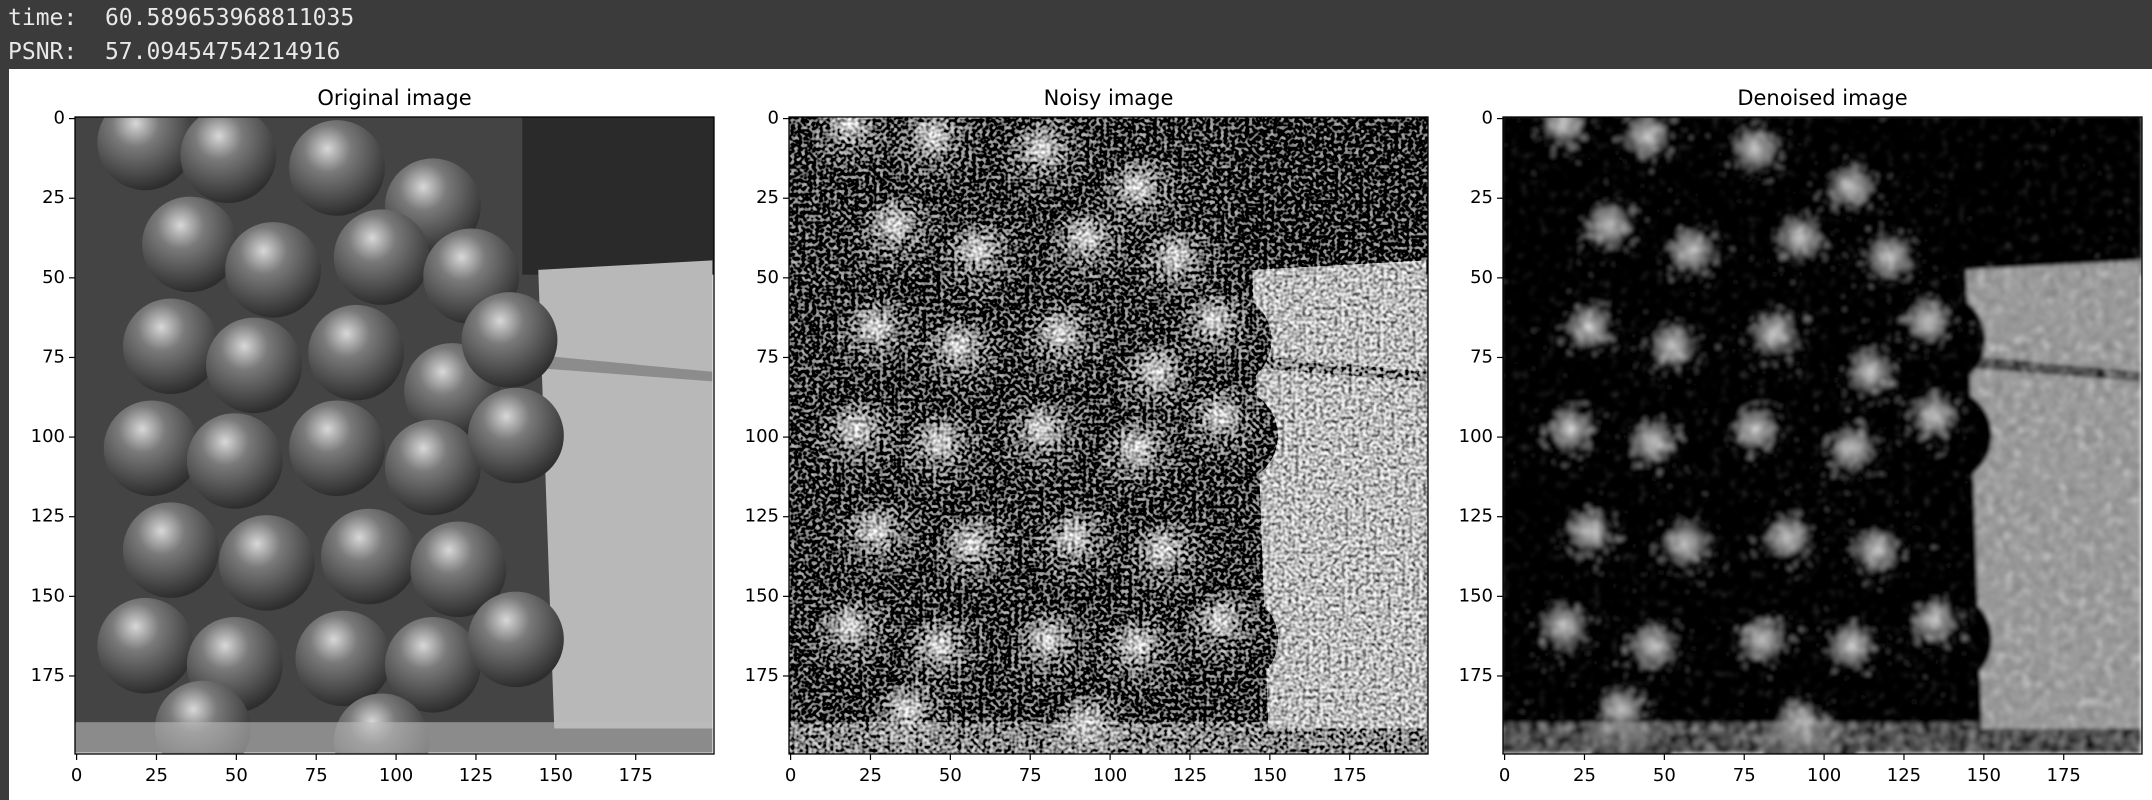 This screenshot has width=2152, height=800. What do you see at coordinates (1109, 98) in the screenshot?
I see `subplot-title: Noisy image` at bounding box center [1109, 98].